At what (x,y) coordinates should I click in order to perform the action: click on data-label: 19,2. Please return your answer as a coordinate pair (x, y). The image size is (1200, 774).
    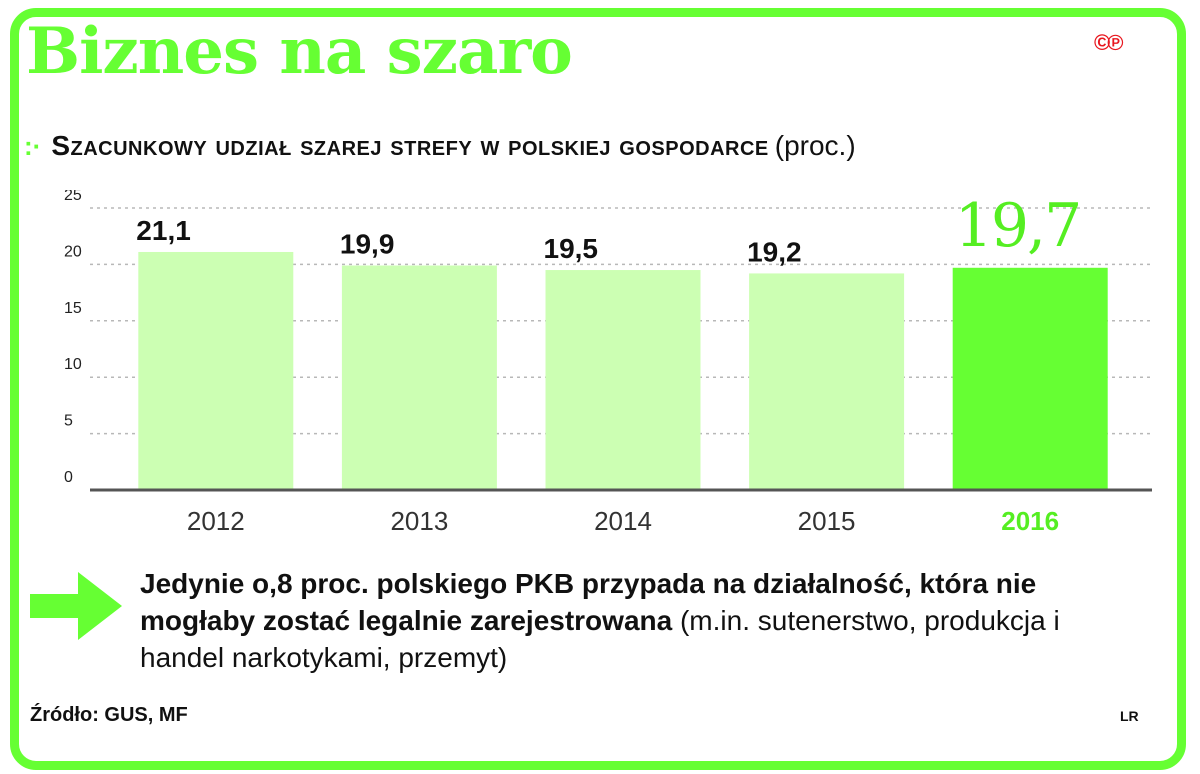
    Looking at the image, I should click on (774, 251).